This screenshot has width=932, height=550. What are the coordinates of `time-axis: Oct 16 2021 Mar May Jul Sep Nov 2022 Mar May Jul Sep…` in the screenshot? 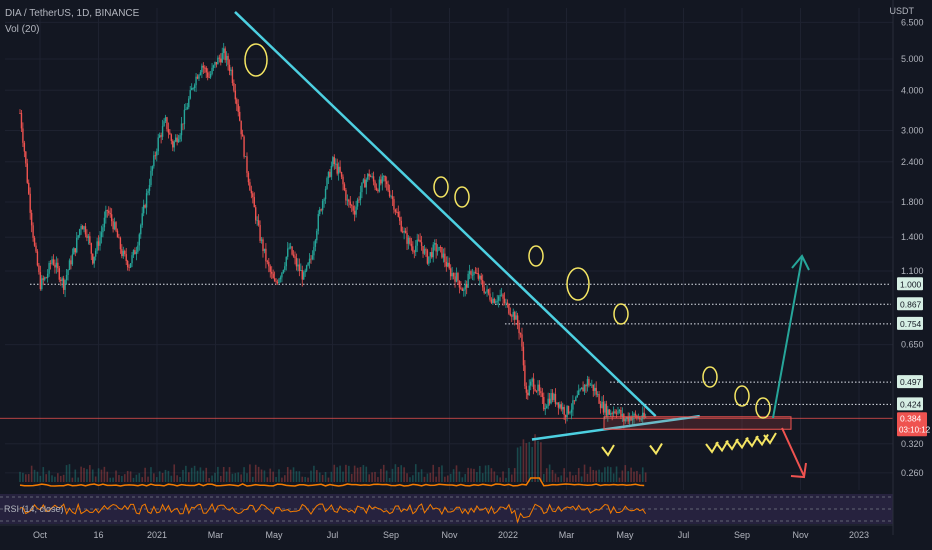 It's located at (446, 532).